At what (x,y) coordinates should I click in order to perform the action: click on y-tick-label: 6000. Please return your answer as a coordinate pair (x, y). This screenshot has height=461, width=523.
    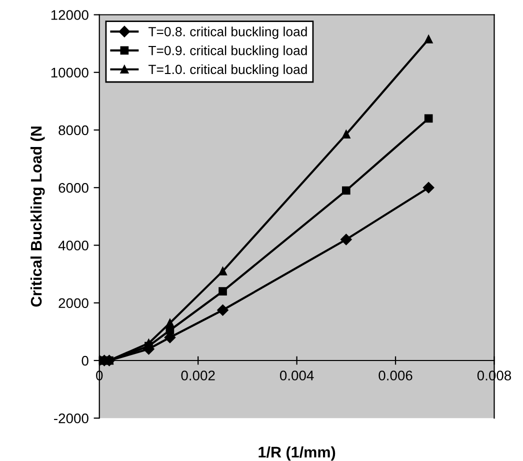
    Looking at the image, I should click on (73, 187).